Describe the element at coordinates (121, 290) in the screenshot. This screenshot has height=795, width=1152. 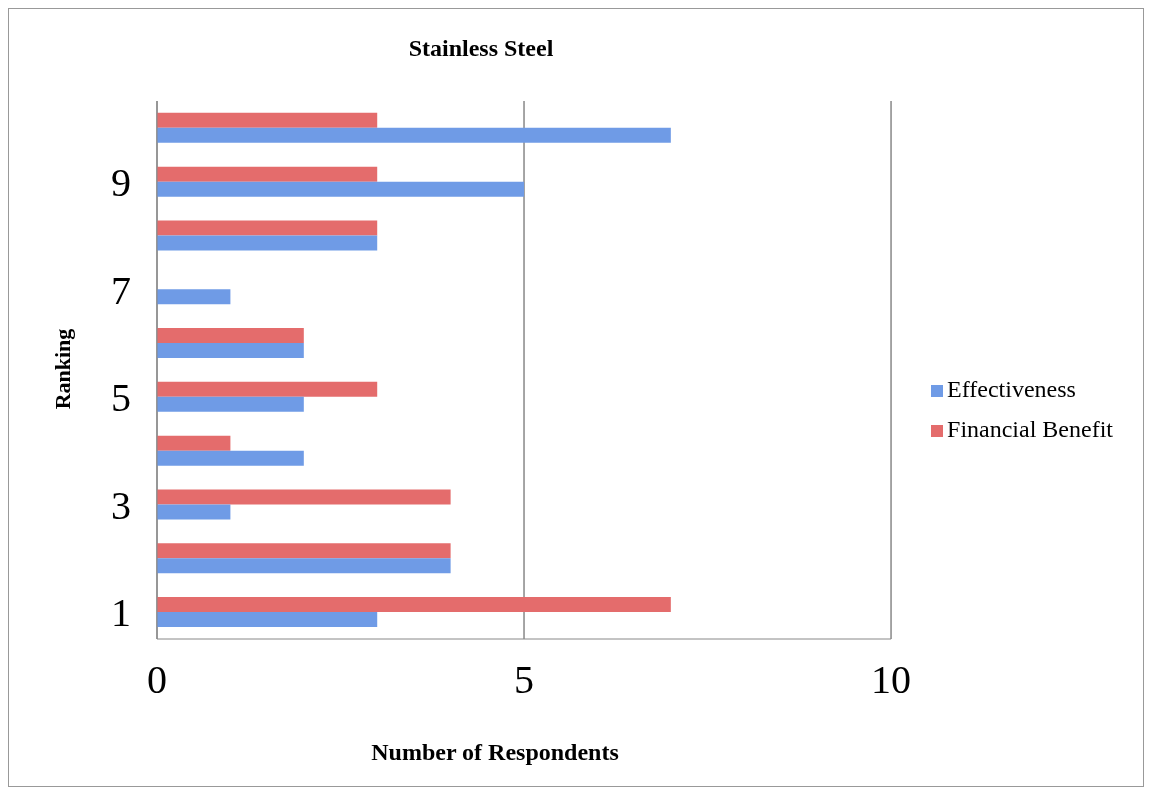
I see `y-tick-label: 7` at that location.